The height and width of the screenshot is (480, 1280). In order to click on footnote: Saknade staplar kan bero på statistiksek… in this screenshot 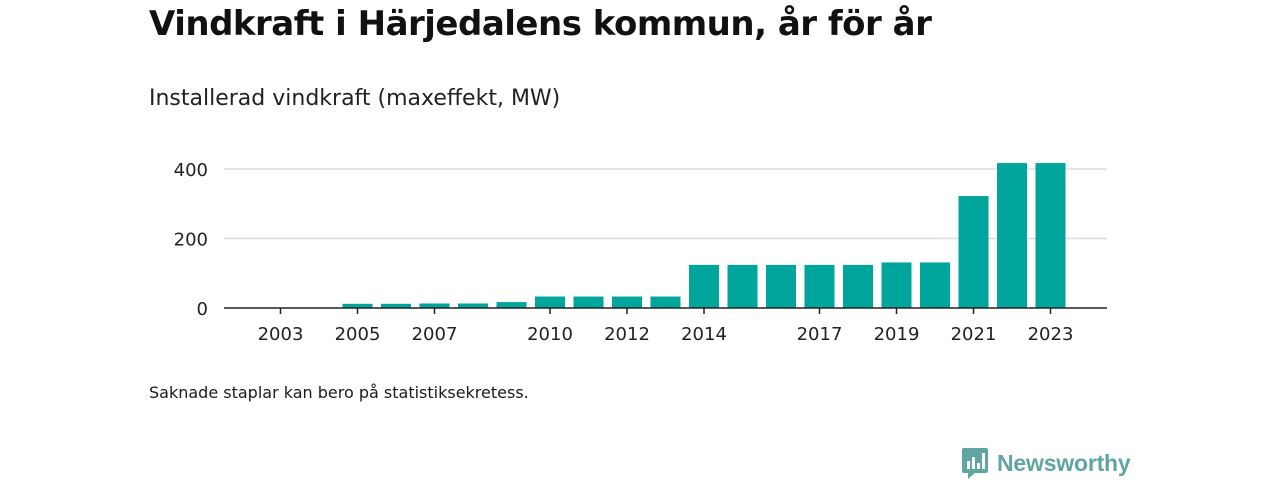, I will do `click(339, 392)`.